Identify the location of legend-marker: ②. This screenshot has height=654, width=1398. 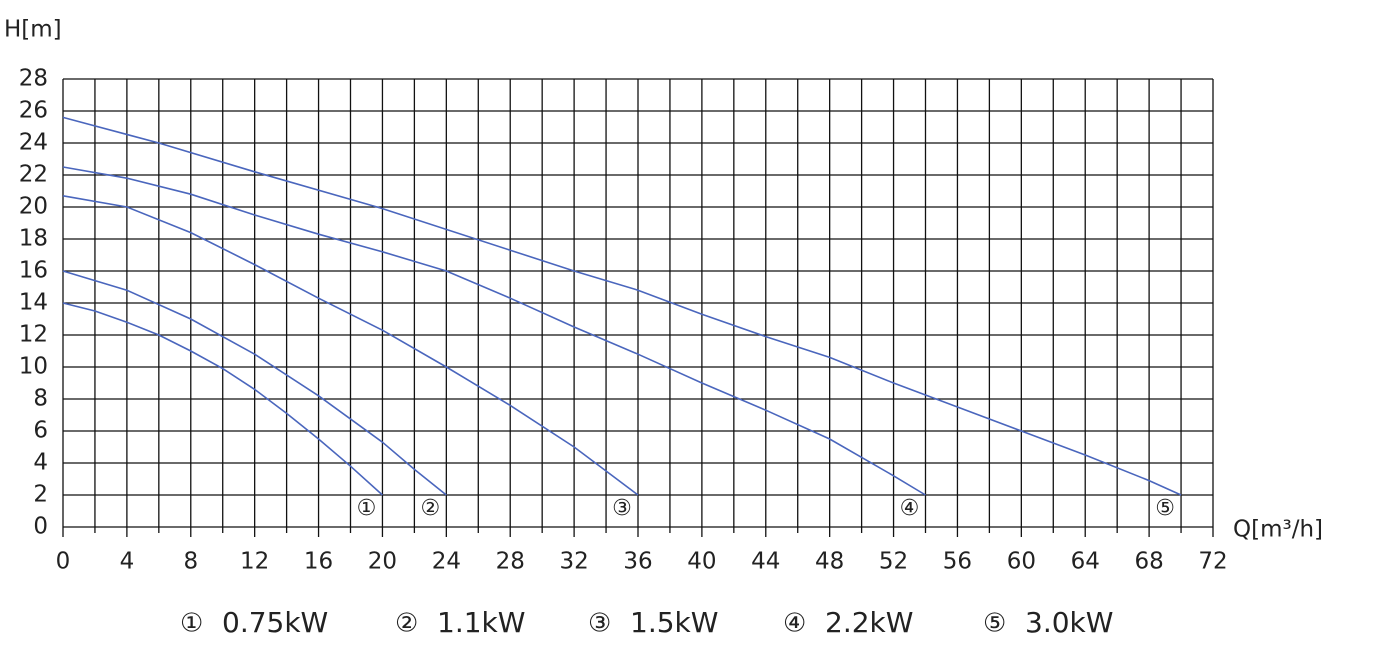
(406, 624).